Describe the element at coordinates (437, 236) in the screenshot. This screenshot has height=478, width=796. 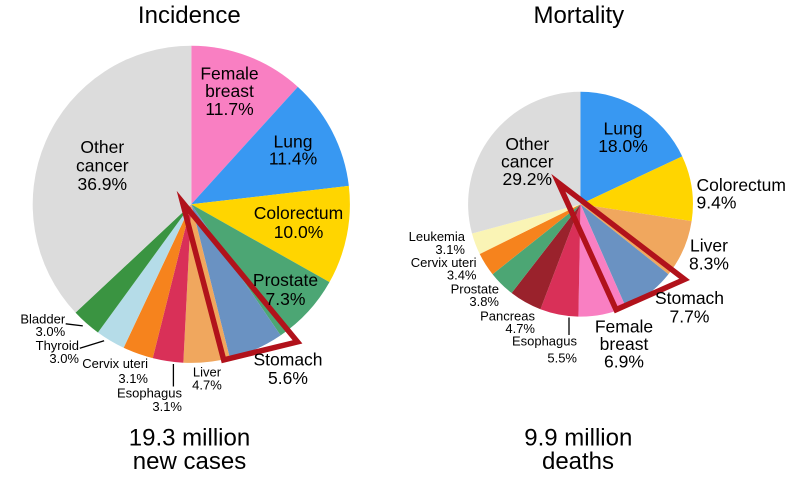
I see `svg-text: Leukemia` at that location.